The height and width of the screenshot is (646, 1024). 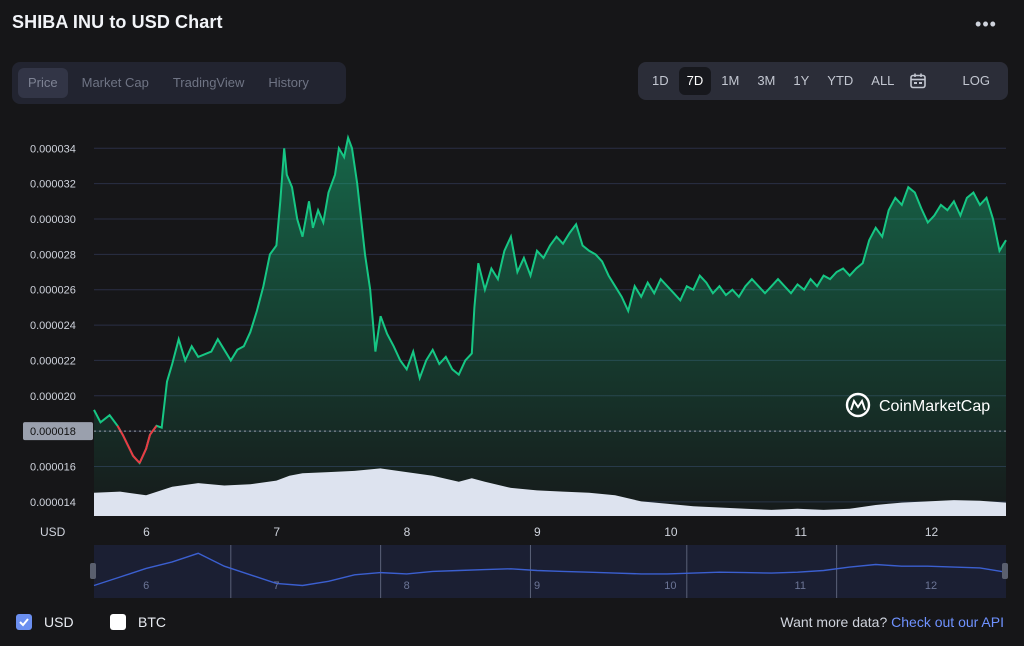 I want to click on tab-history: History, so click(x=288, y=82).